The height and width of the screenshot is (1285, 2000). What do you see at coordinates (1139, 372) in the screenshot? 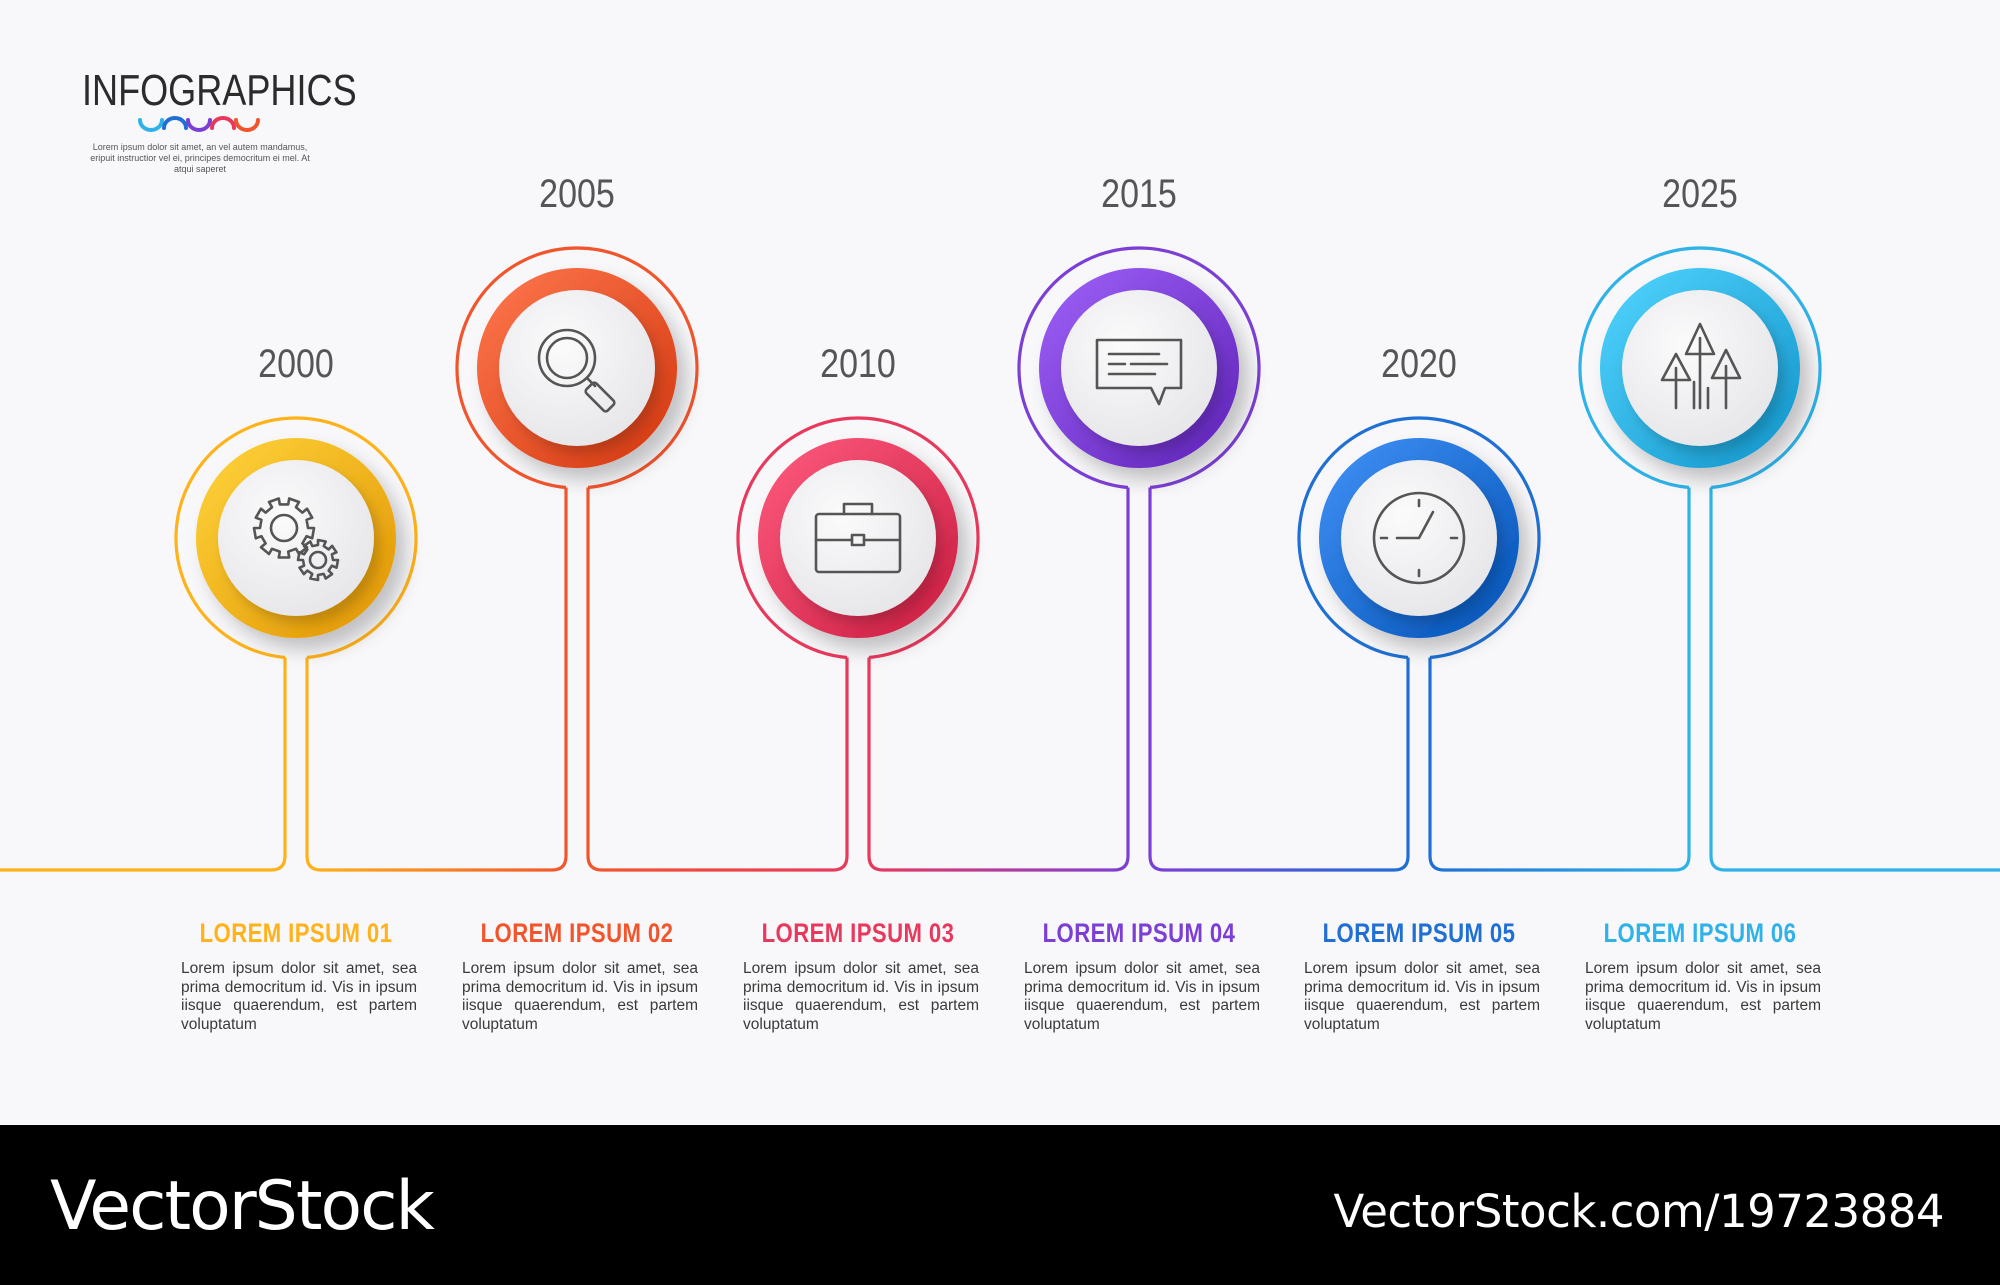
I see `chat-bubble-icon` at bounding box center [1139, 372].